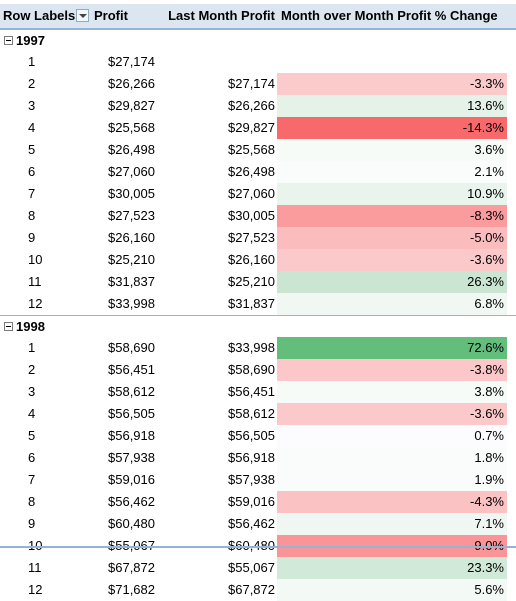 The image size is (516, 601). I want to click on mom-pct-cell: 72.6%, so click(392, 348).